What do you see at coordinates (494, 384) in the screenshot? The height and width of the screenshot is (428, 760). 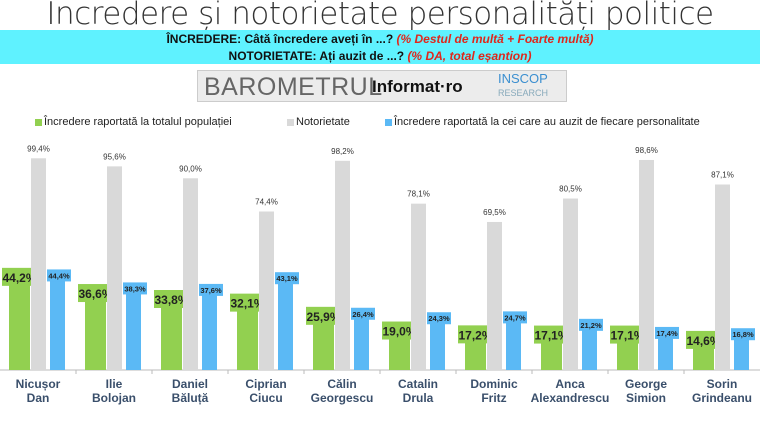 I see `category-label: Dominic` at bounding box center [494, 384].